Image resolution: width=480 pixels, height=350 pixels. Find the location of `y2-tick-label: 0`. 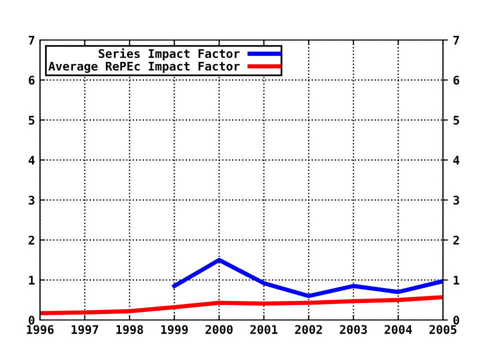

y2-tick-label: 0 is located at coordinates (456, 320).